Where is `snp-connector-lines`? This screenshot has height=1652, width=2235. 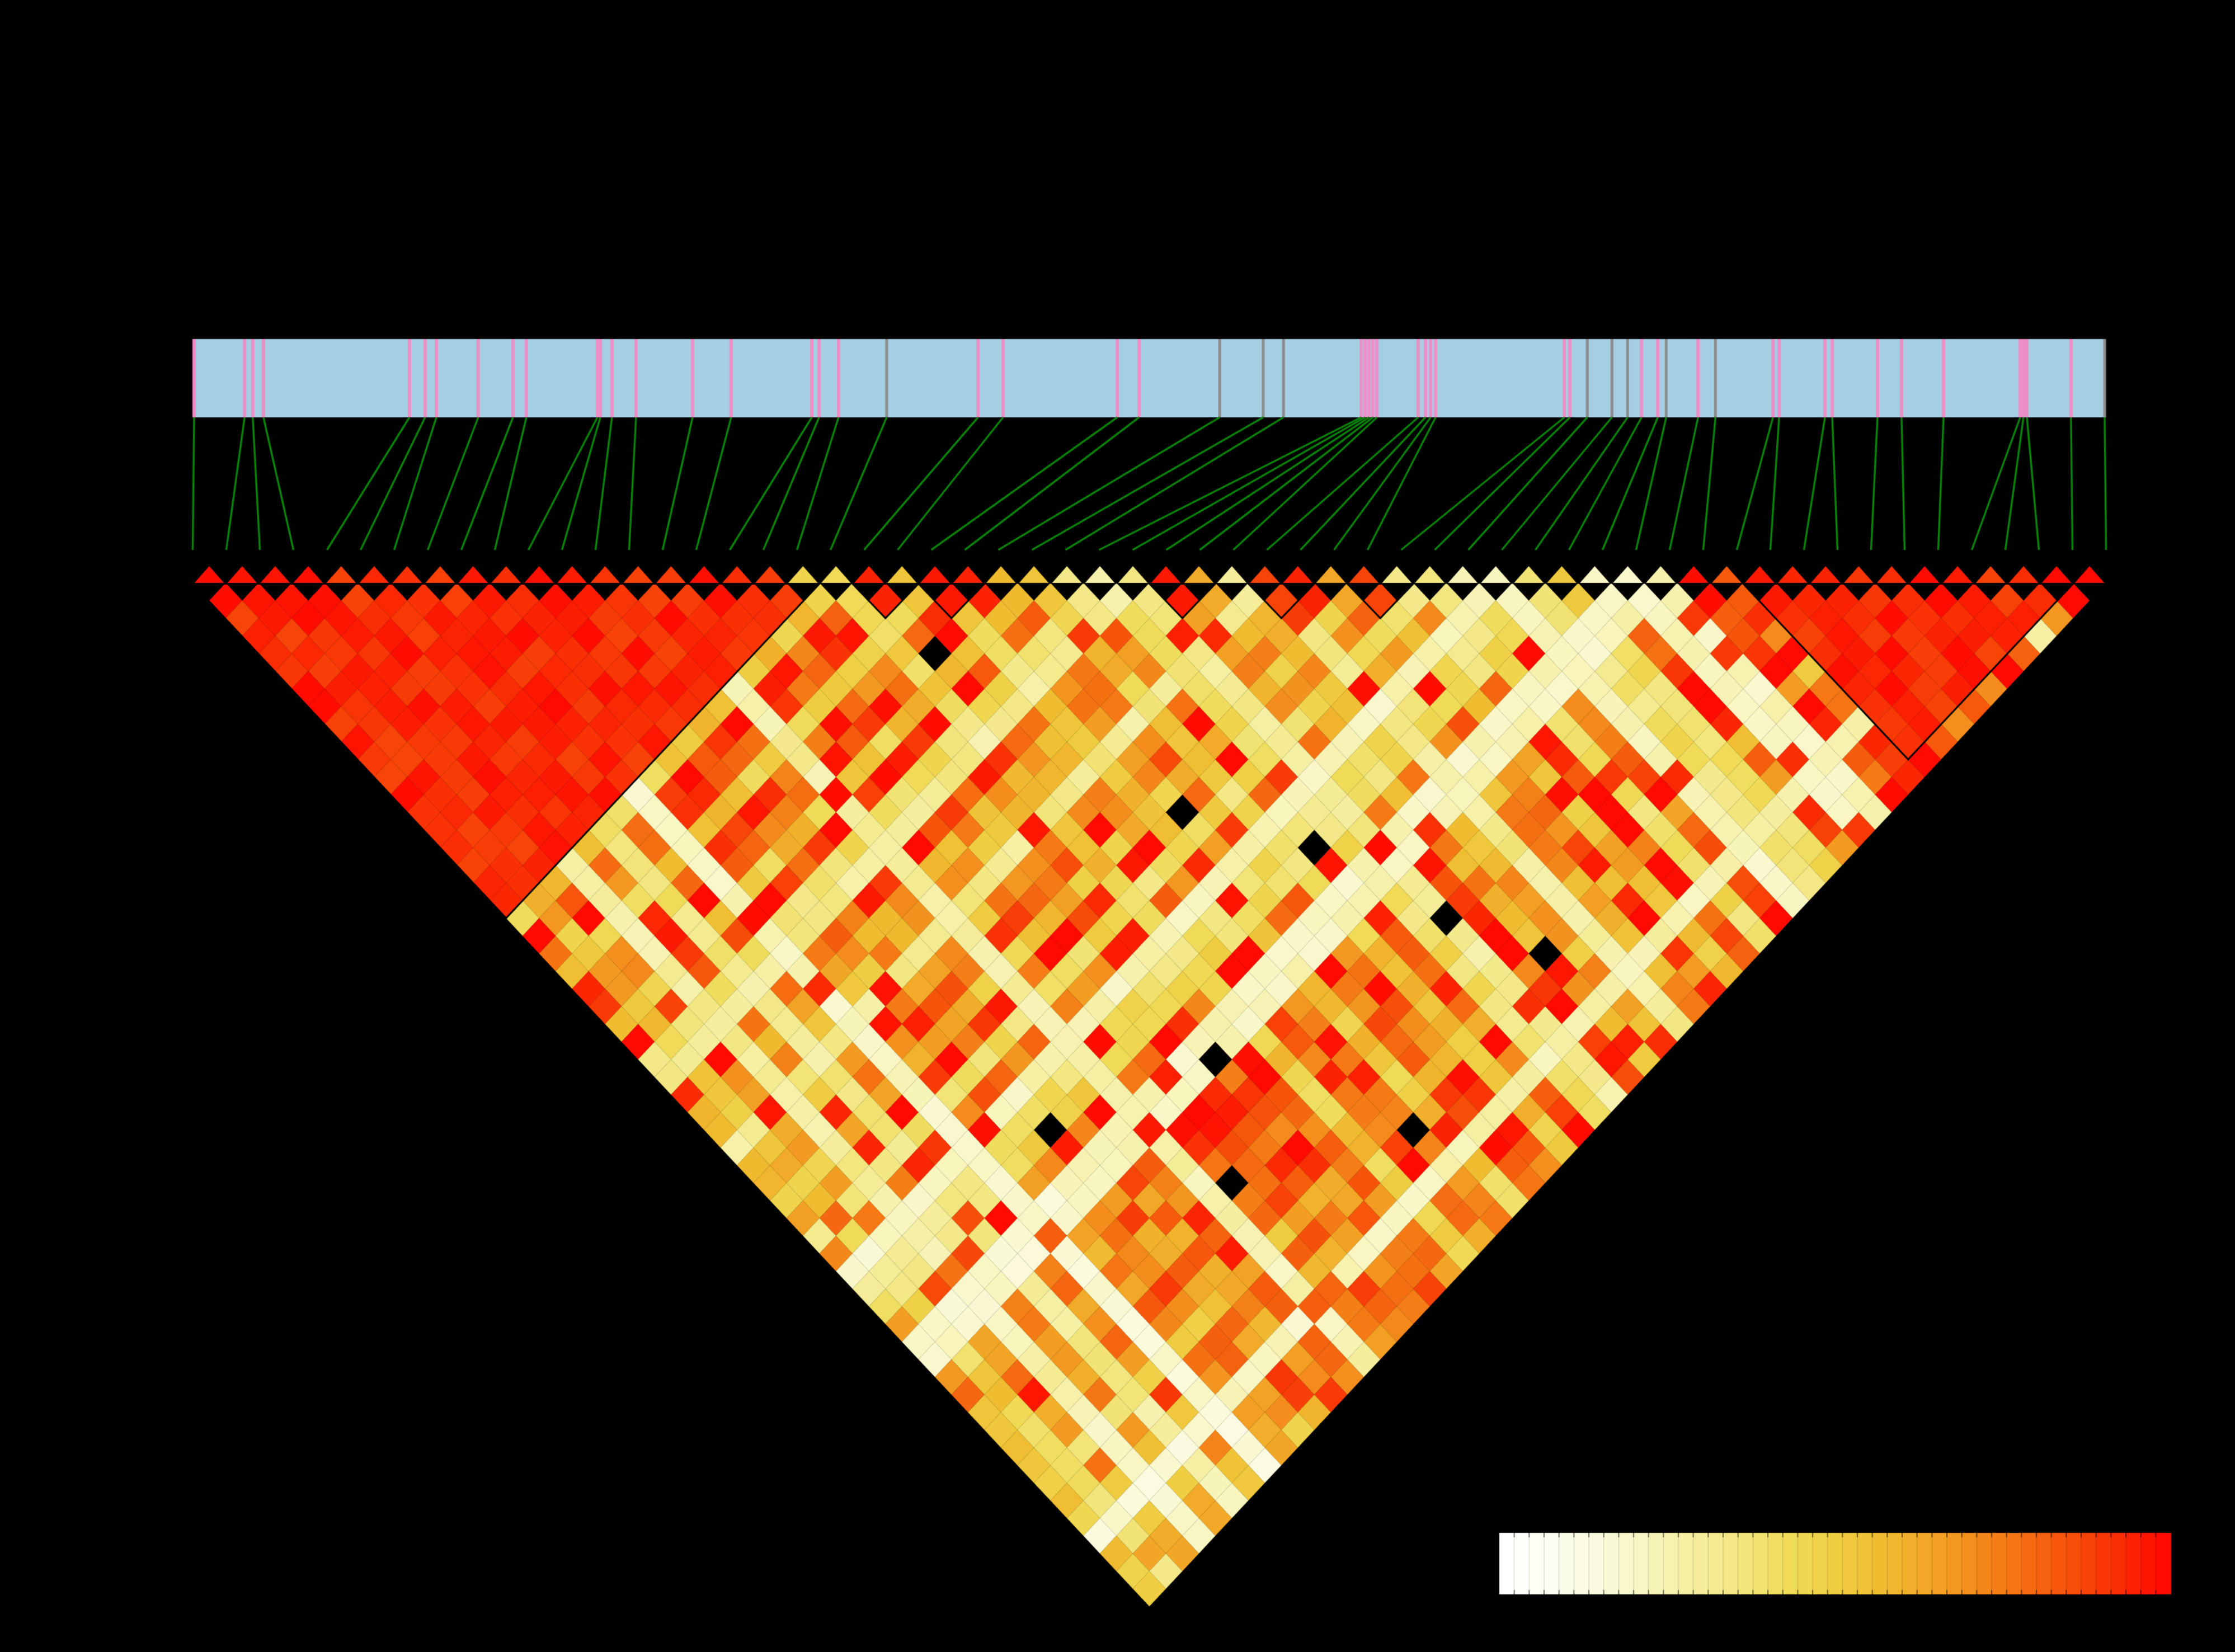 snp-connector-lines is located at coordinates (1149, 484).